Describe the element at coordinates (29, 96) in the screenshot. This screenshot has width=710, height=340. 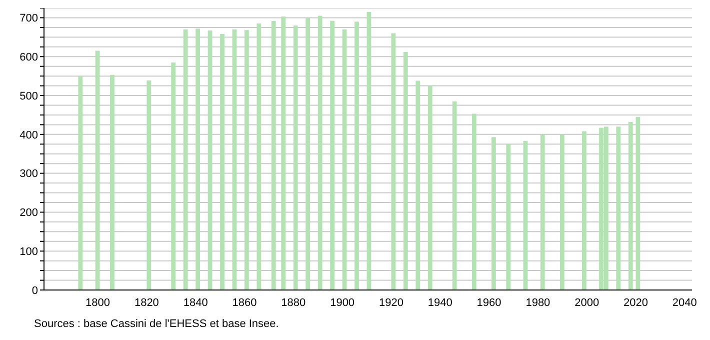
I see `y-tick-label: 500` at that location.